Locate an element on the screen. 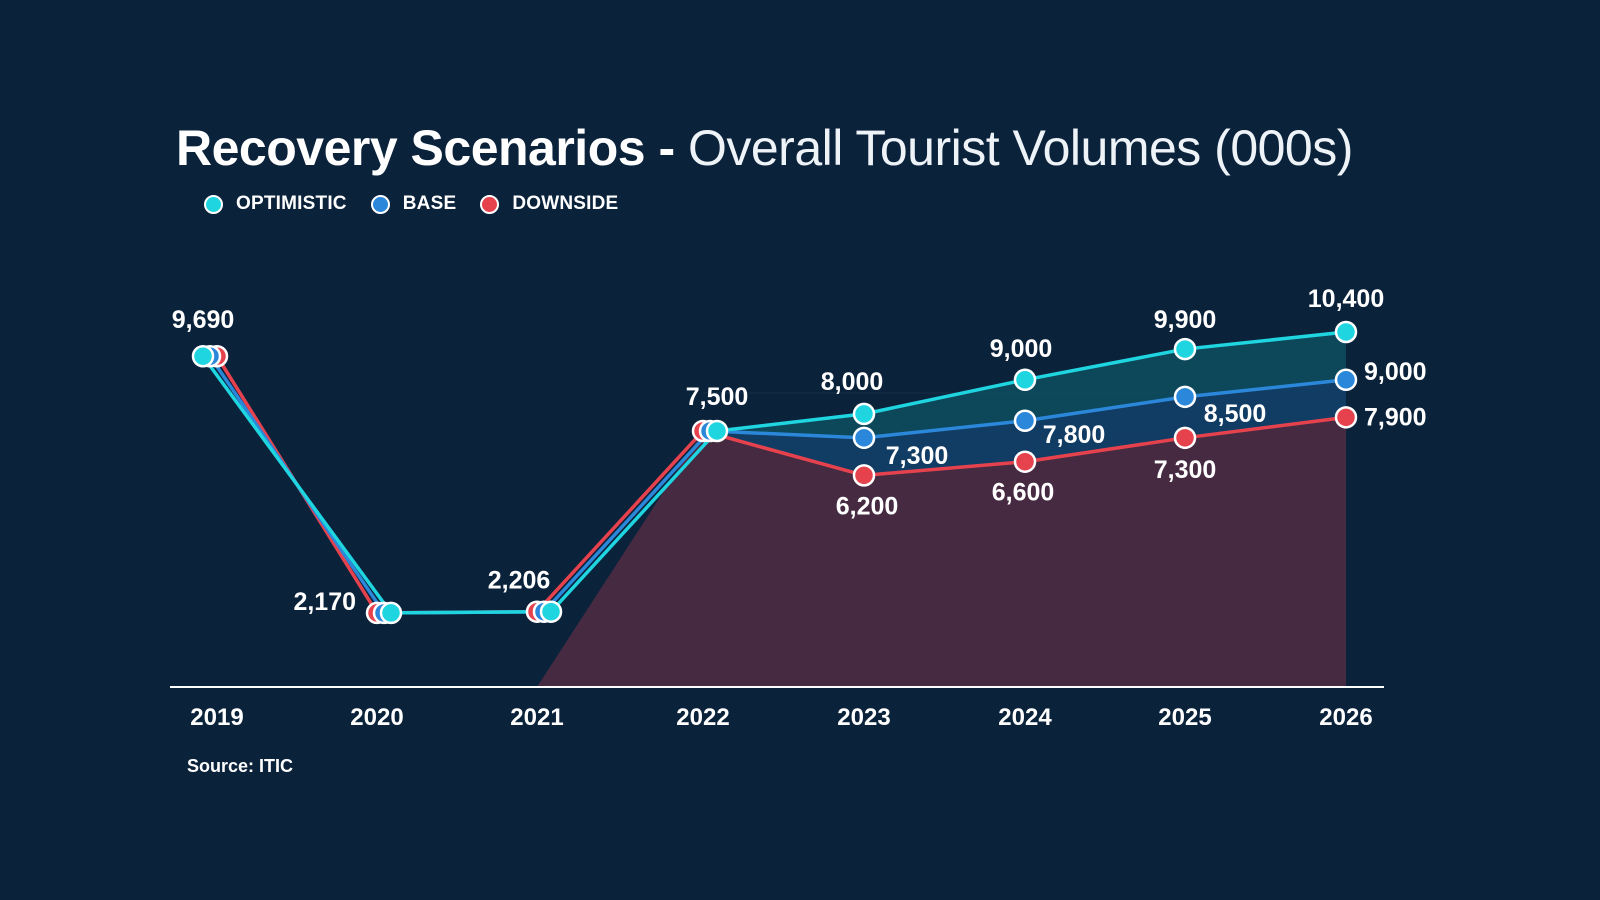 This screenshot has width=1600, height=900. legend-item-downside: DOWNSIDE is located at coordinates (549, 204).